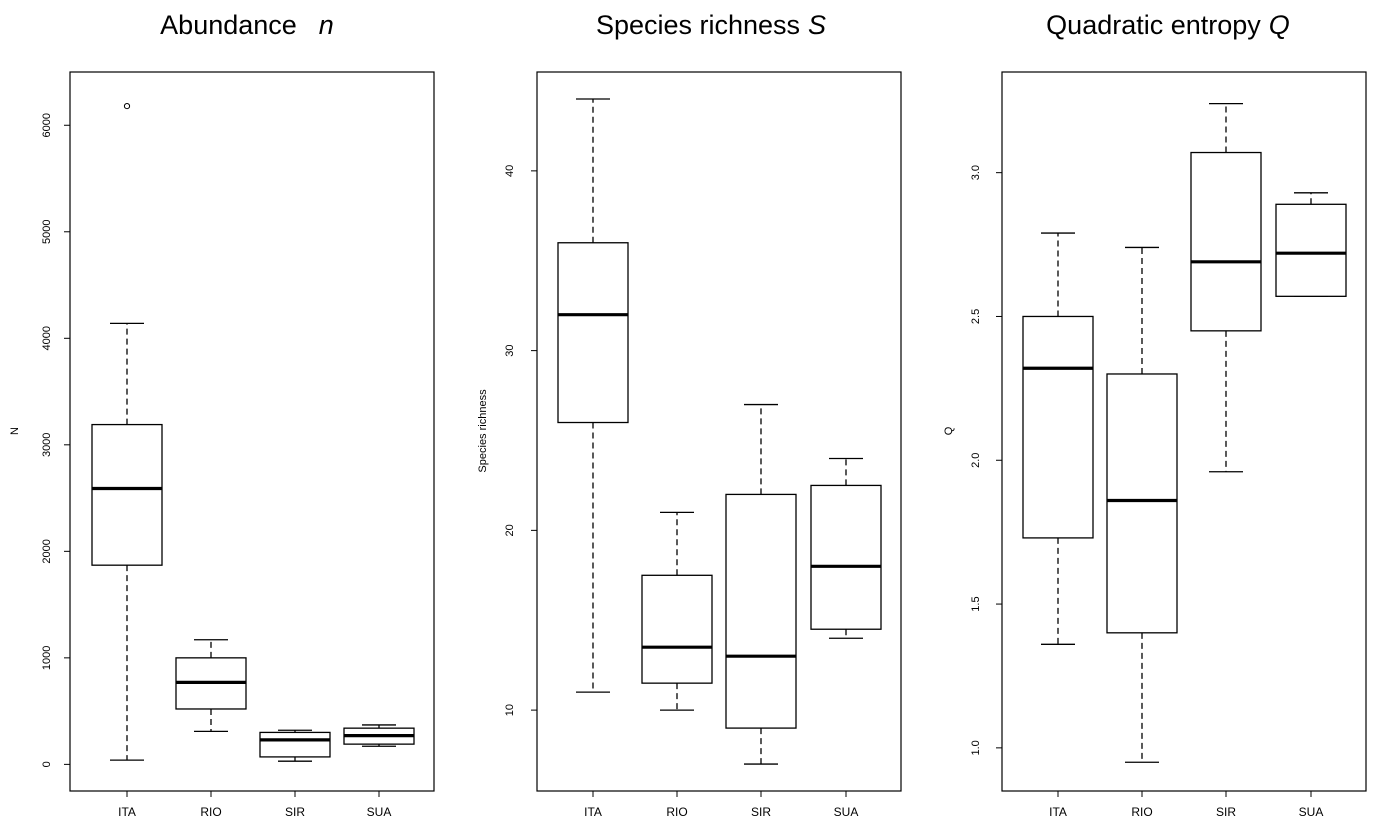 This screenshot has height=824, width=1373. Describe the element at coordinates (986, 460) in the screenshot. I see `y-axis: 1.0 1.5 2.0 2.5 3.0` at that location.